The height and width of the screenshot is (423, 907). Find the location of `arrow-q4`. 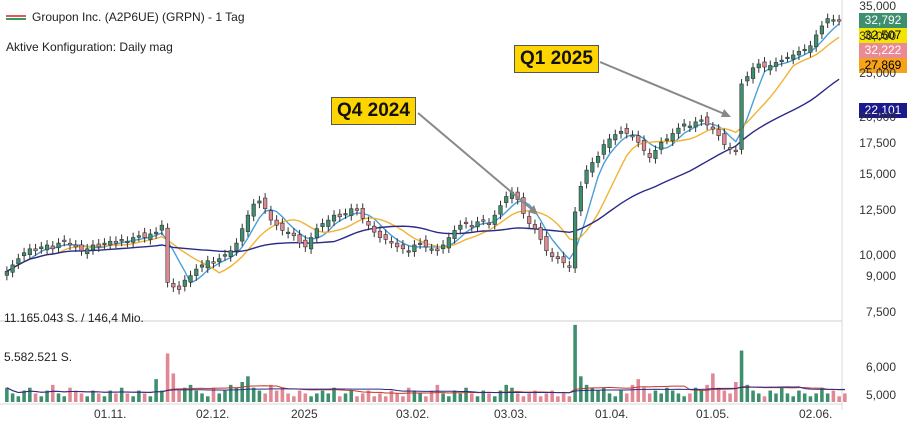

arrow-q4 is located at coordinates (476, 162).